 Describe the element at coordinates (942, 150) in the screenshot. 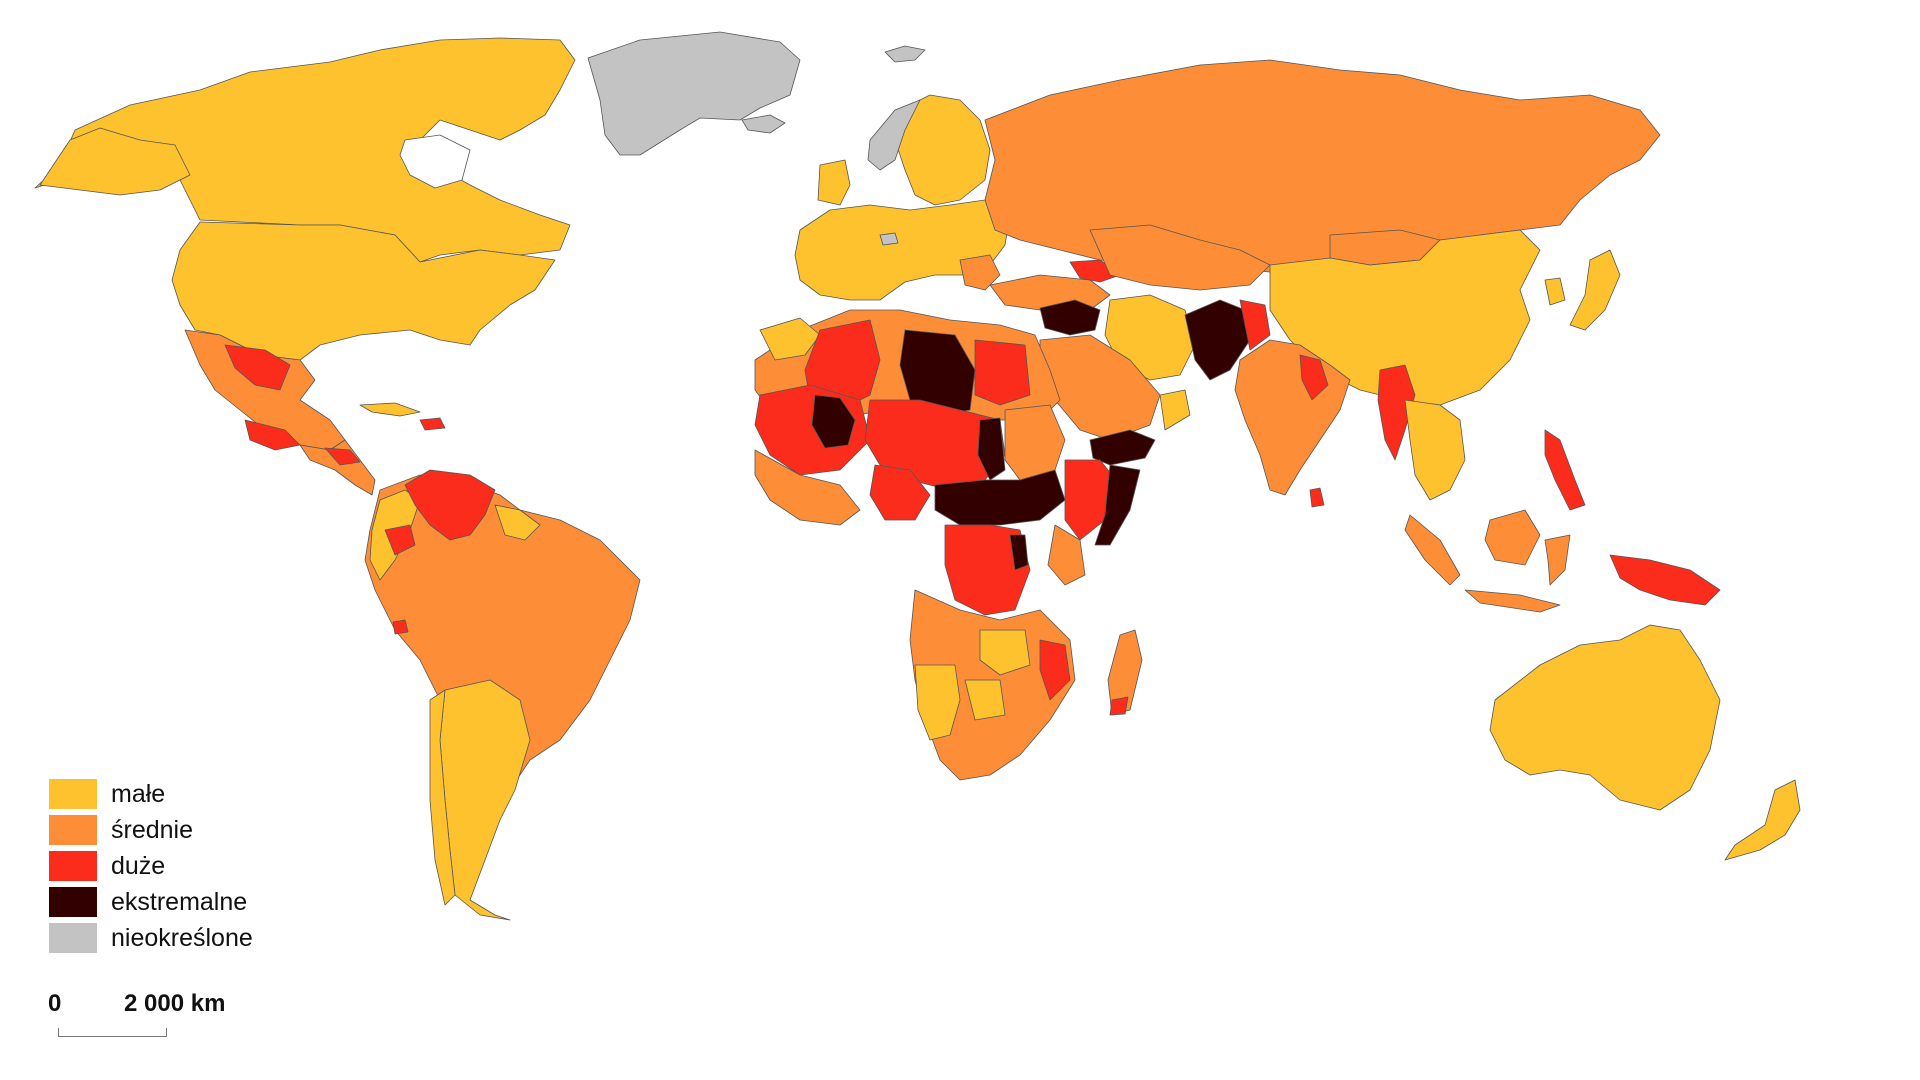

I see `region-scandinavia` at that location.